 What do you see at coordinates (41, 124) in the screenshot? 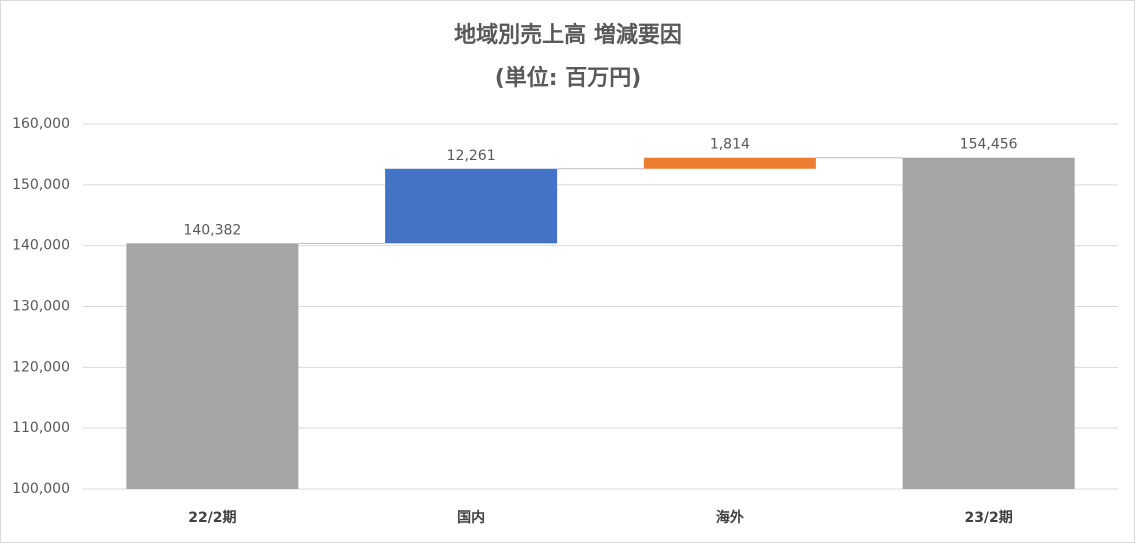
I see `y-tick-label: 160,000` at bounding box center [41, 124].